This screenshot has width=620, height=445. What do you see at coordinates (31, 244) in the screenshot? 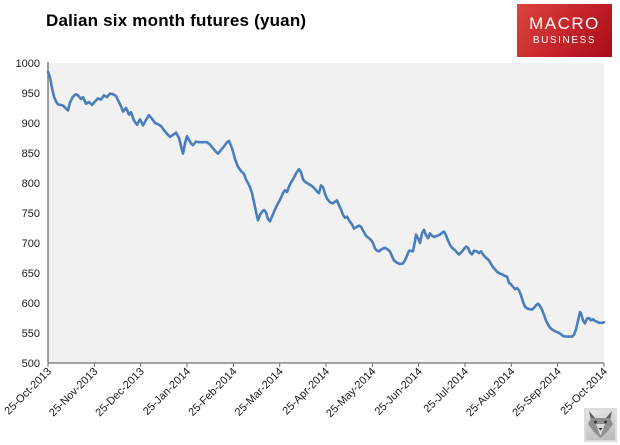
I see `y-tick-label: 700` at bounding box center [31, 244].